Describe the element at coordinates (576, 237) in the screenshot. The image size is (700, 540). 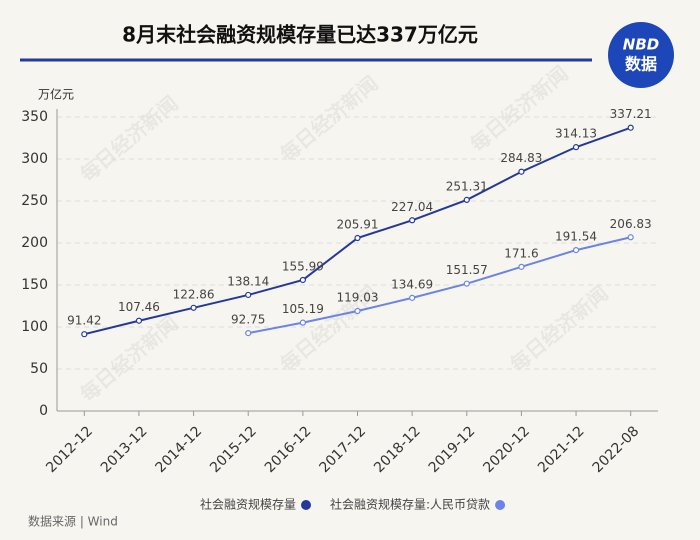
I see `value-label: 191.54` at that location.